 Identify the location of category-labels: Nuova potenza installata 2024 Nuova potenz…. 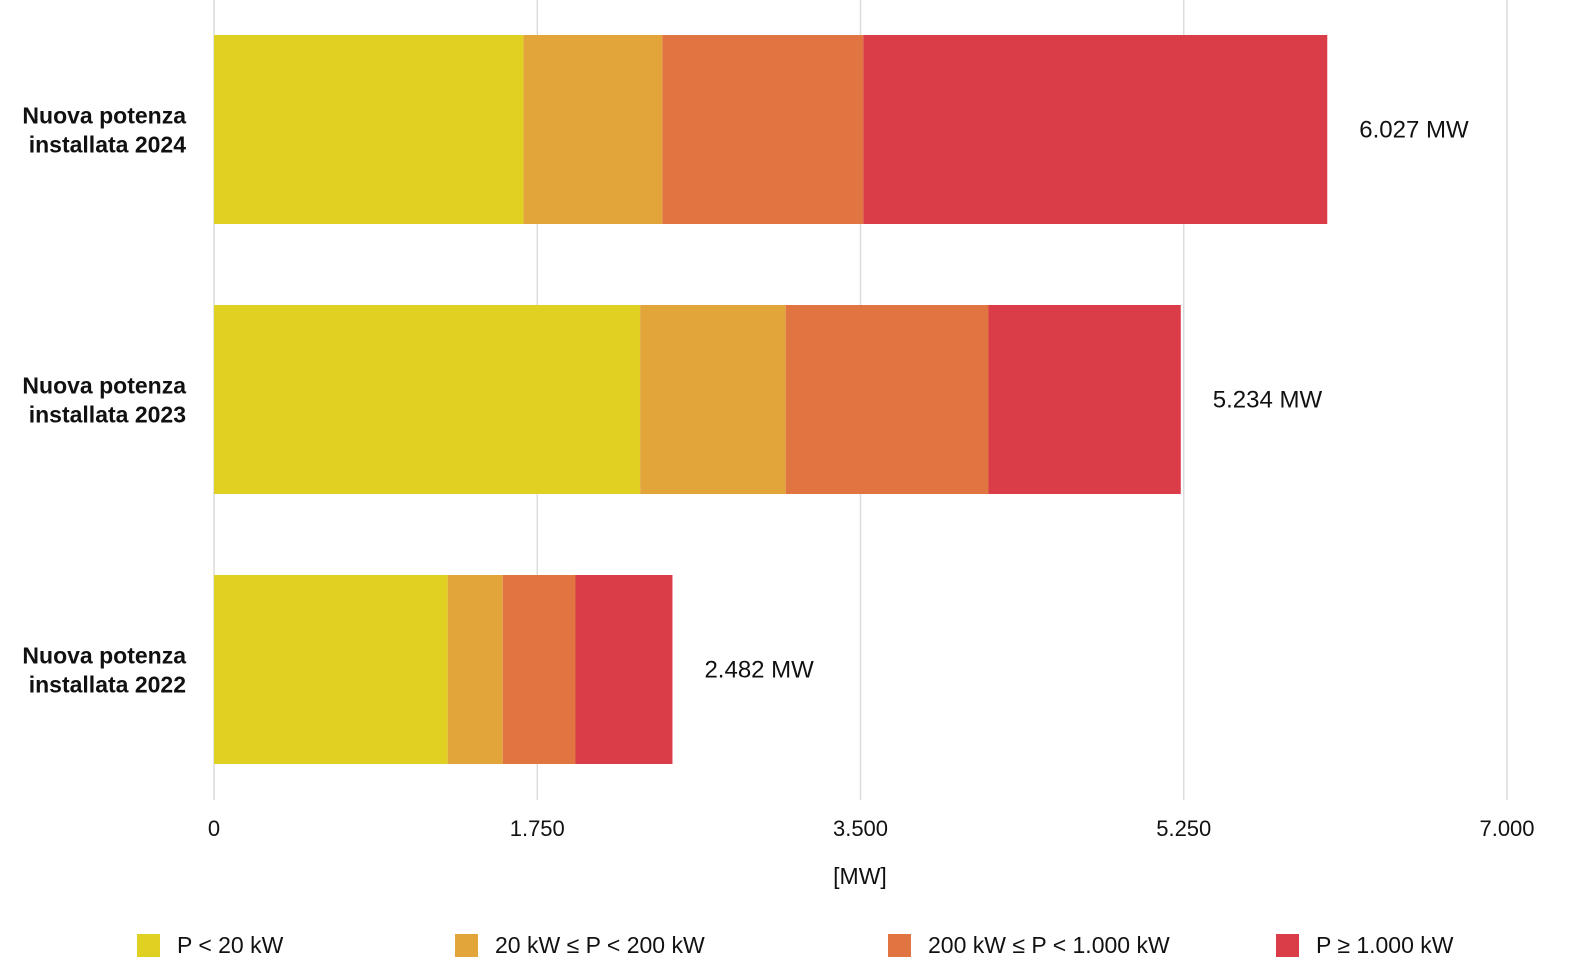
(104, 400).